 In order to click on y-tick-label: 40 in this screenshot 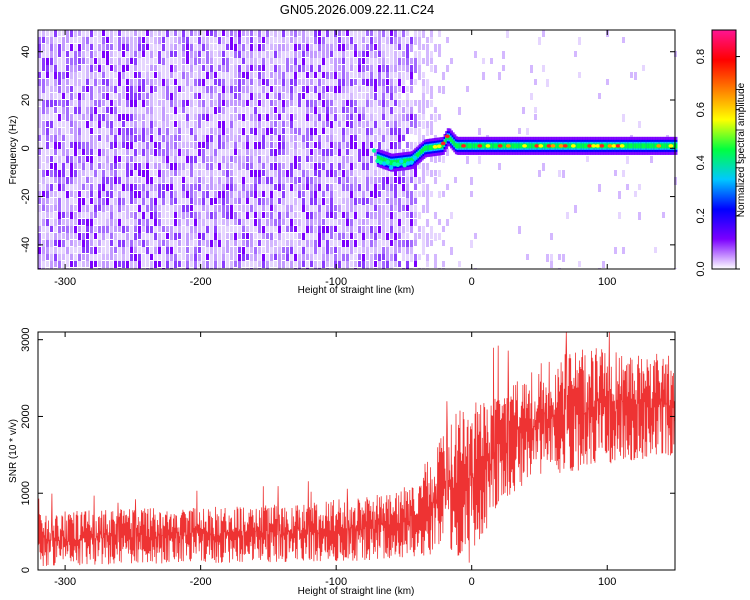, I will do `click(26, 52)`.